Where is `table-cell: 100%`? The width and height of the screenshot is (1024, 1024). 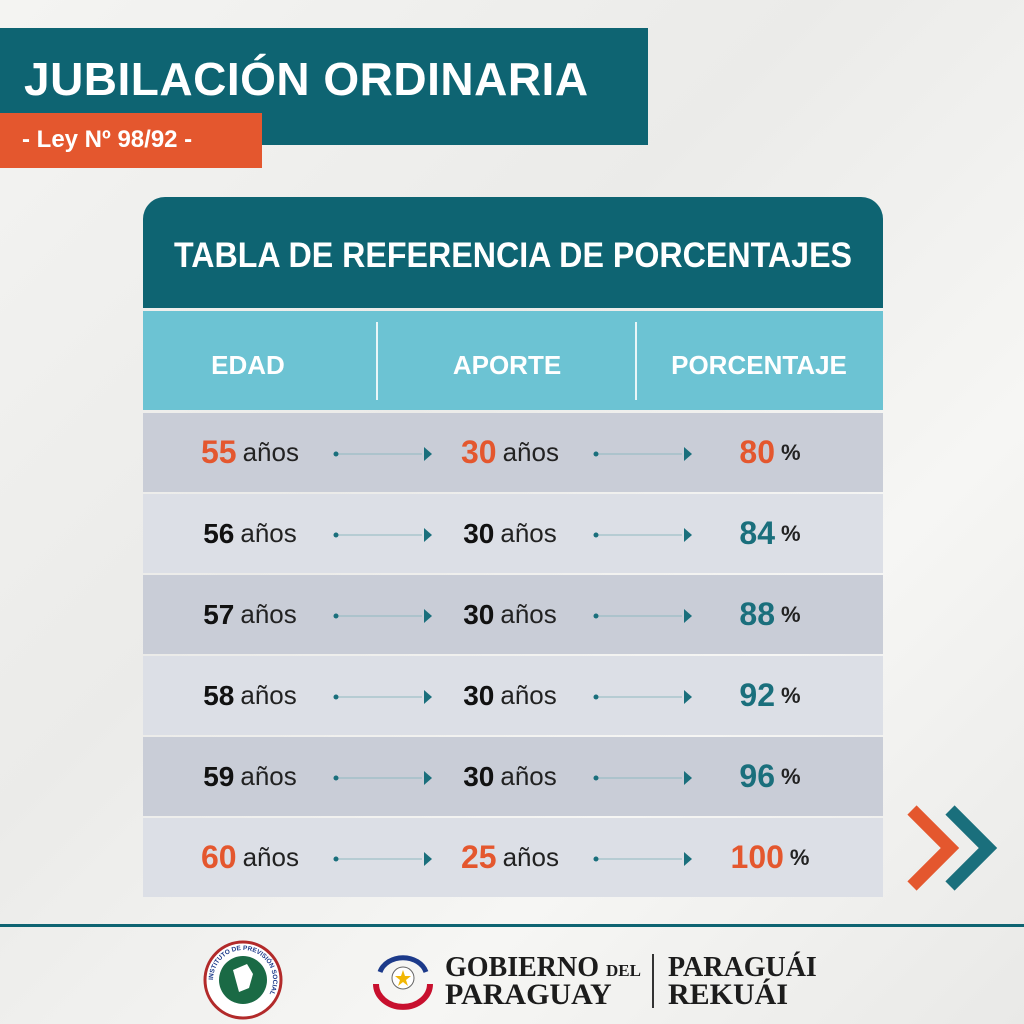 table-cell: 100% is located at coordinates (770, 857).